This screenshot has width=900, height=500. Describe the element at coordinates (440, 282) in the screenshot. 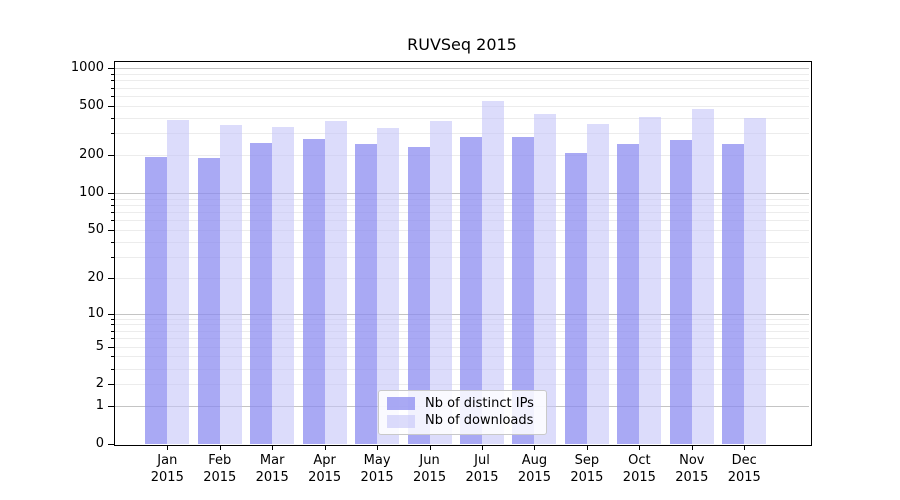

I see `bar-downloads-jun` at that location.